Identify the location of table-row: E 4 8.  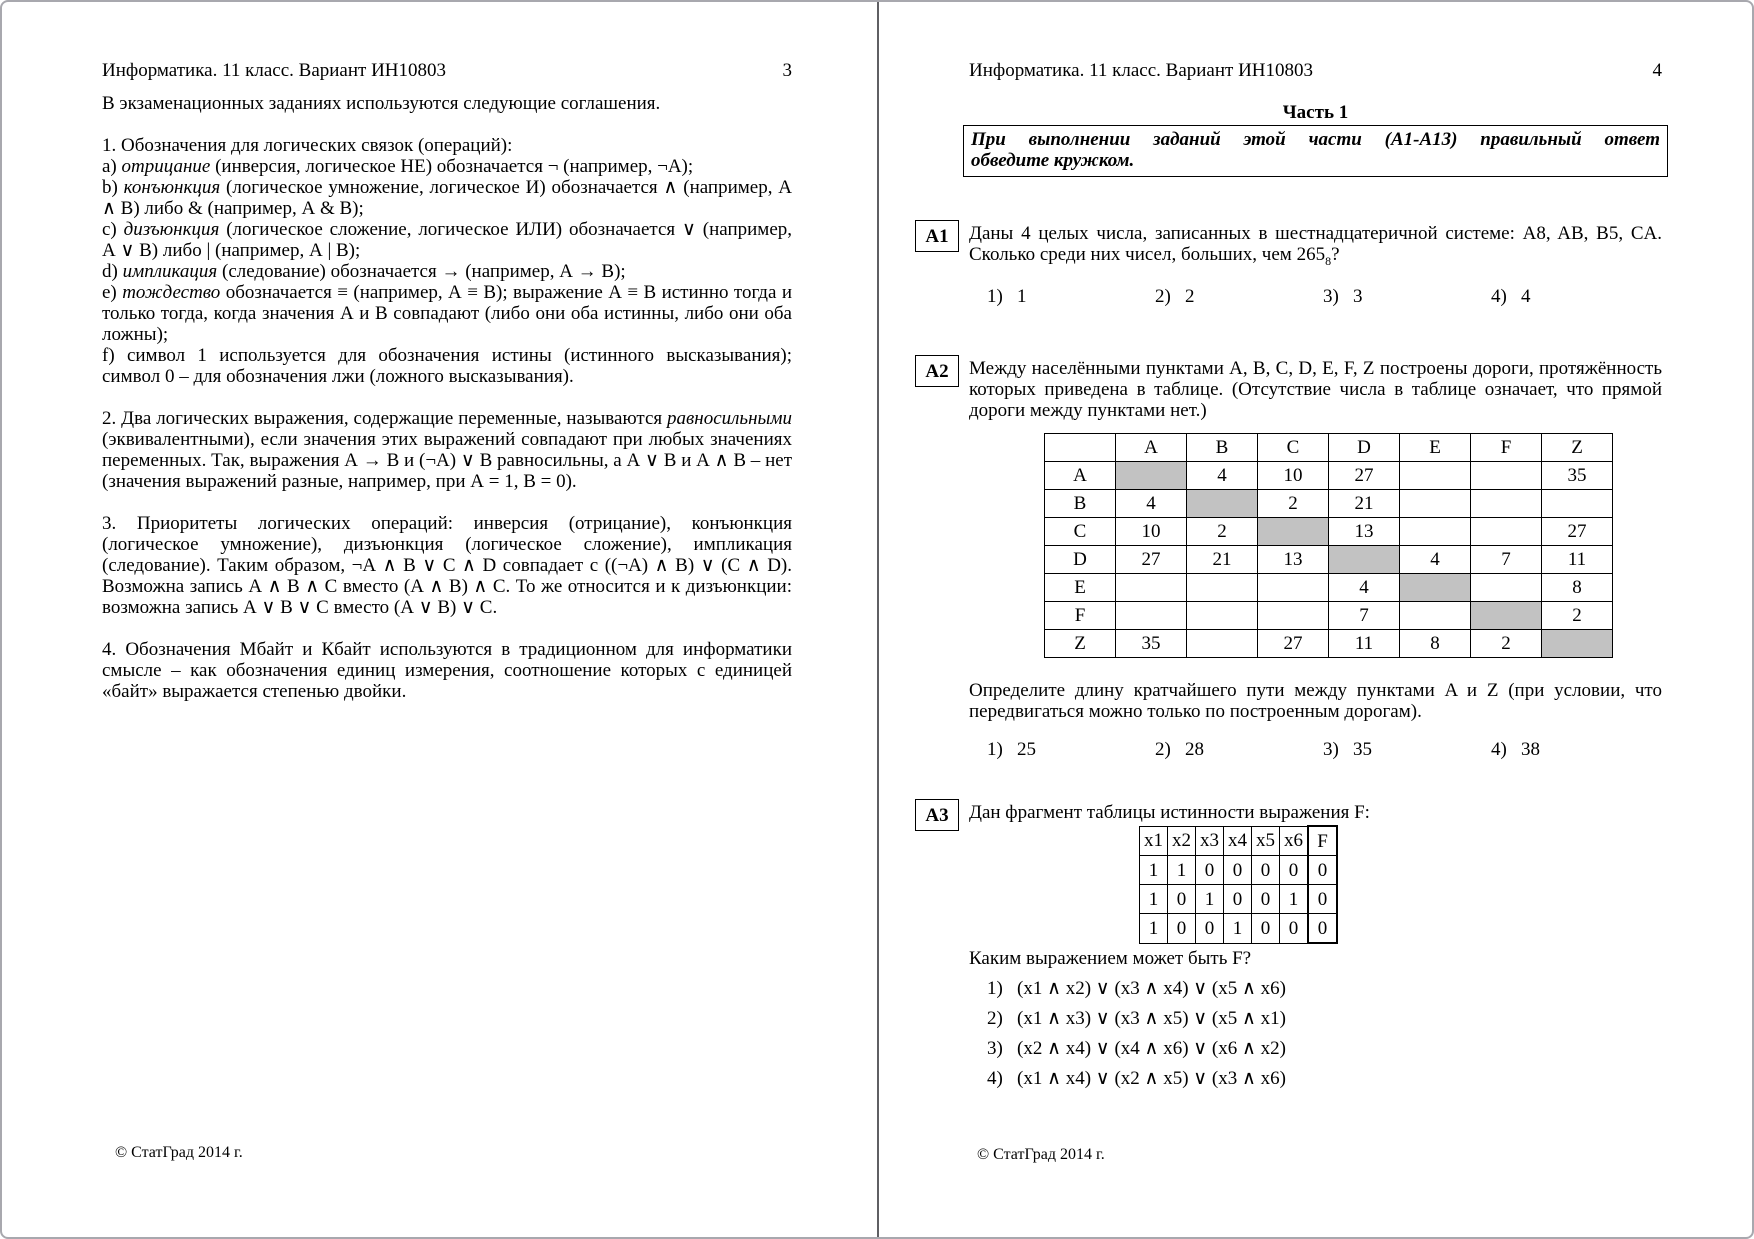
(1328, 587).